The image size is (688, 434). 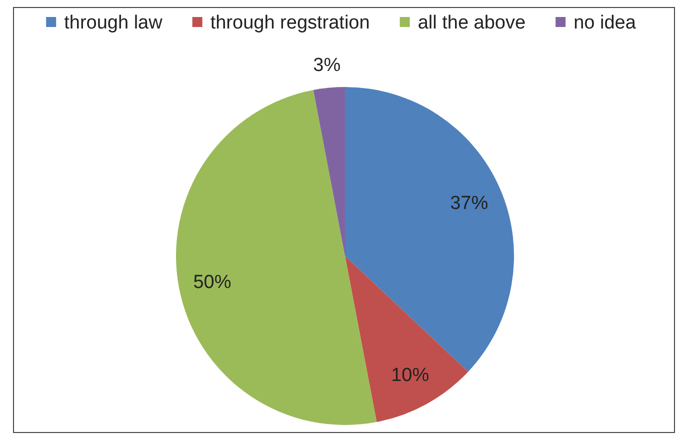 I want to click on data-label: 3%, so click(x=327, y=65).